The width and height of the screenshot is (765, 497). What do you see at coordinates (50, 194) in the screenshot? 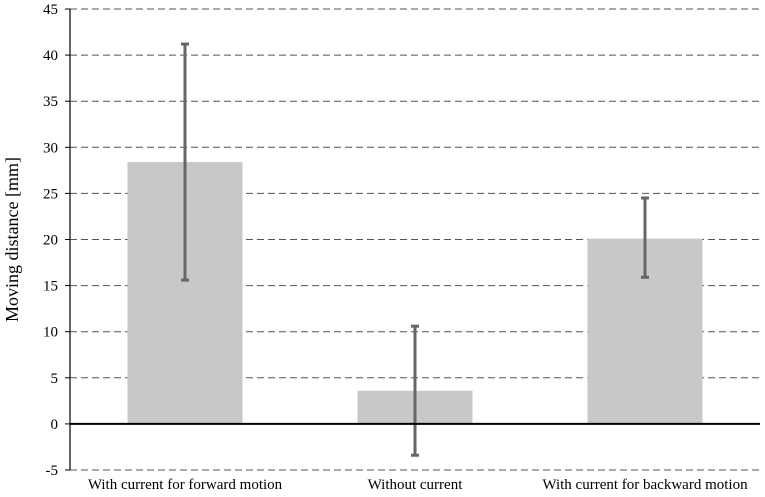
I see `y-tick-label: 25` at bounding box center [50, 194].